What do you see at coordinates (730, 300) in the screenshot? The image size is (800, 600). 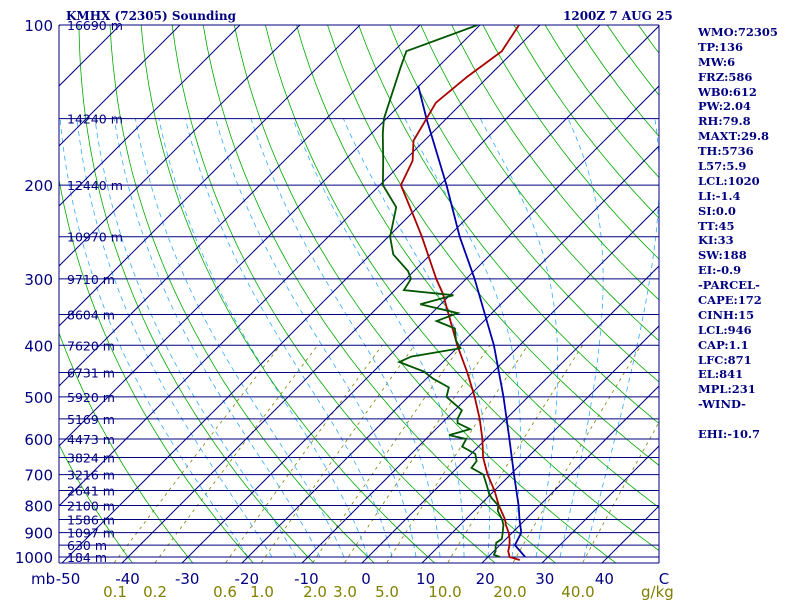 I see `index-line: CAPE:172` at bounding box center [730, 300].